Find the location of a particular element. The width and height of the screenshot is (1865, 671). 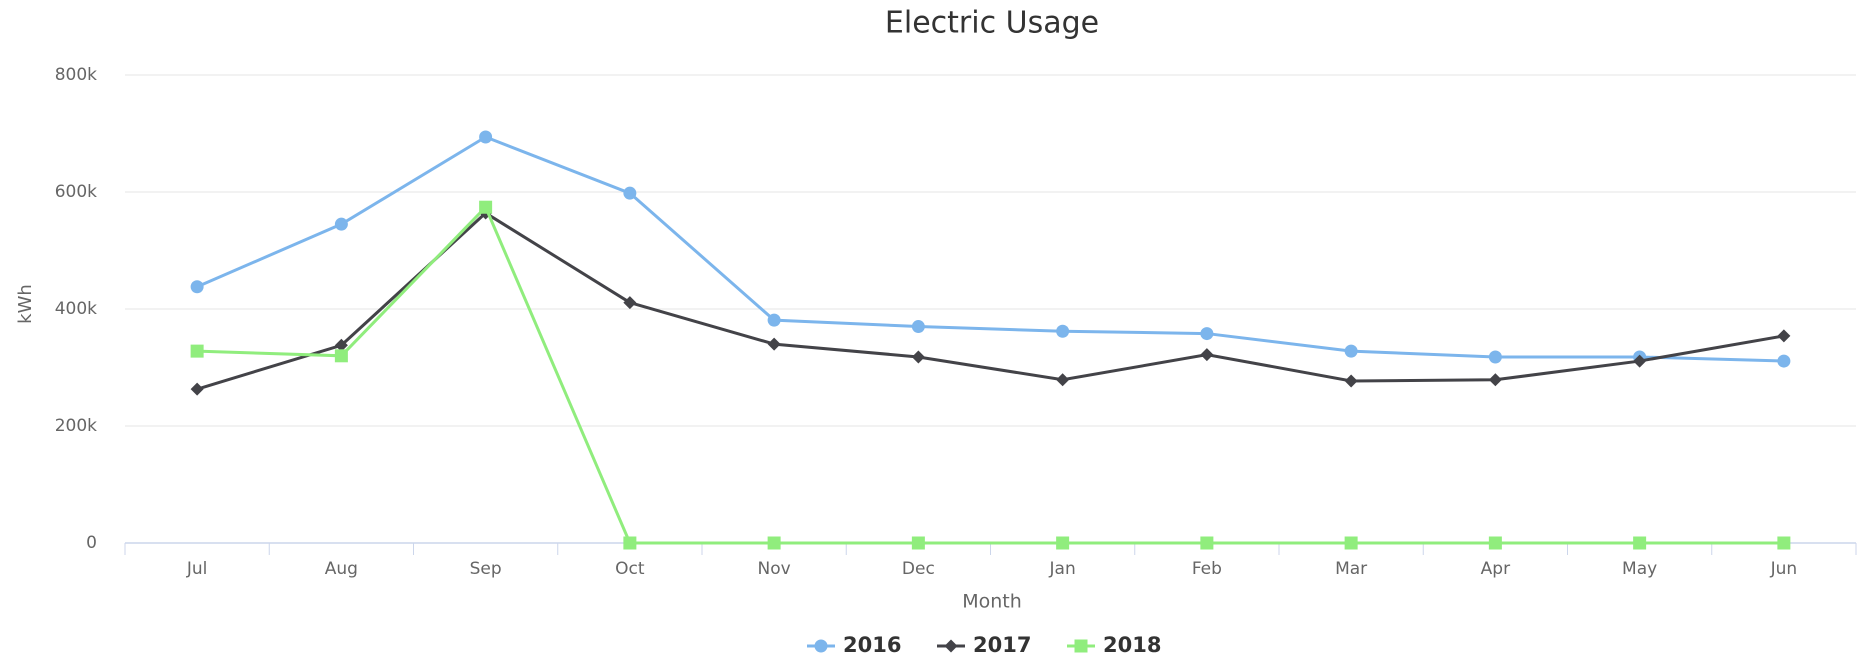

x-tick-label: Oct is located at coordinates (630, 569).